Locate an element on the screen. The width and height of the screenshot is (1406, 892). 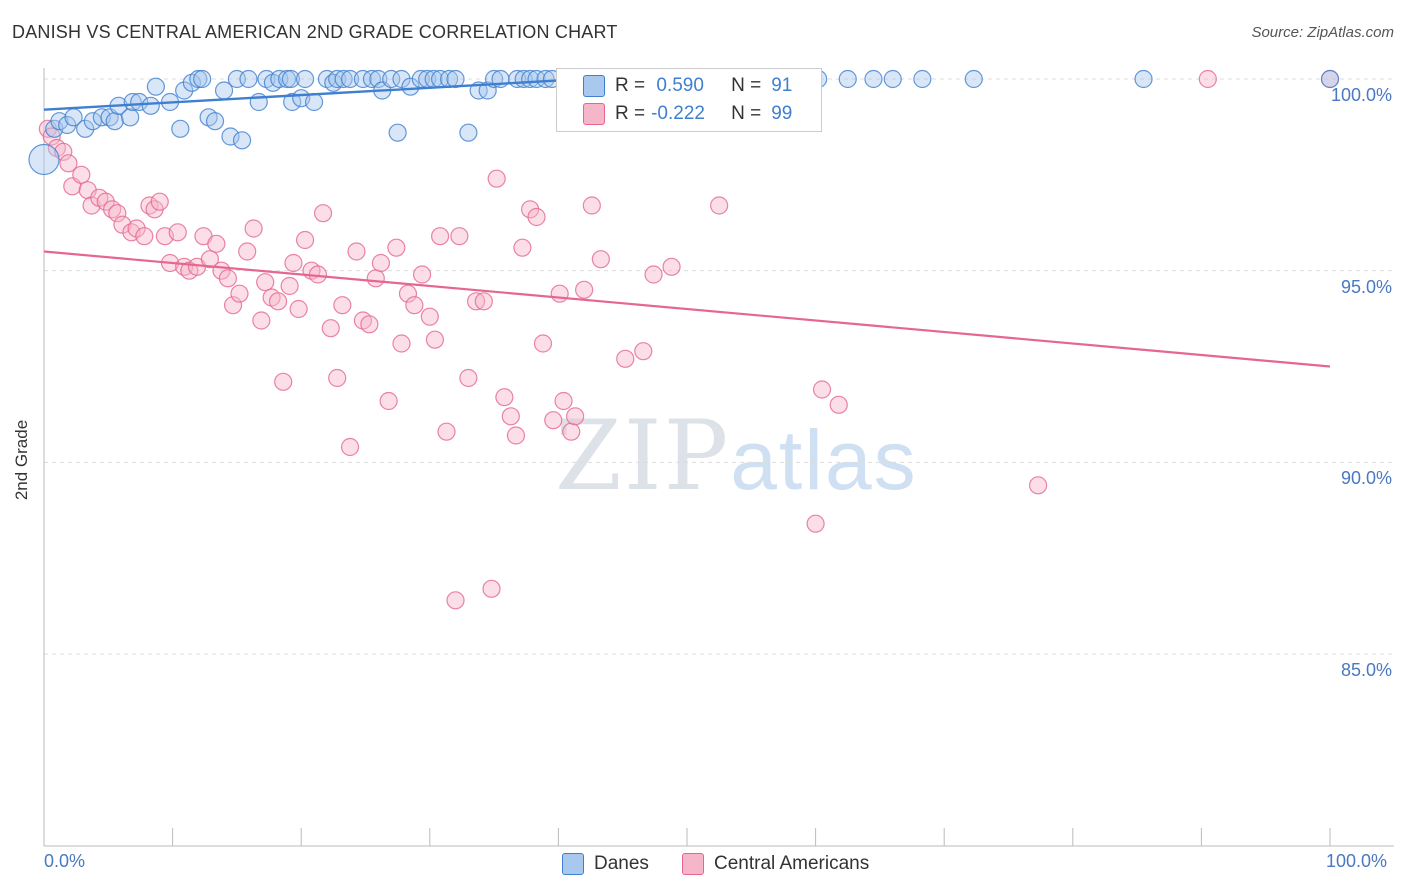
legend-central-americans-swatch is located at coordinates (693, 864).